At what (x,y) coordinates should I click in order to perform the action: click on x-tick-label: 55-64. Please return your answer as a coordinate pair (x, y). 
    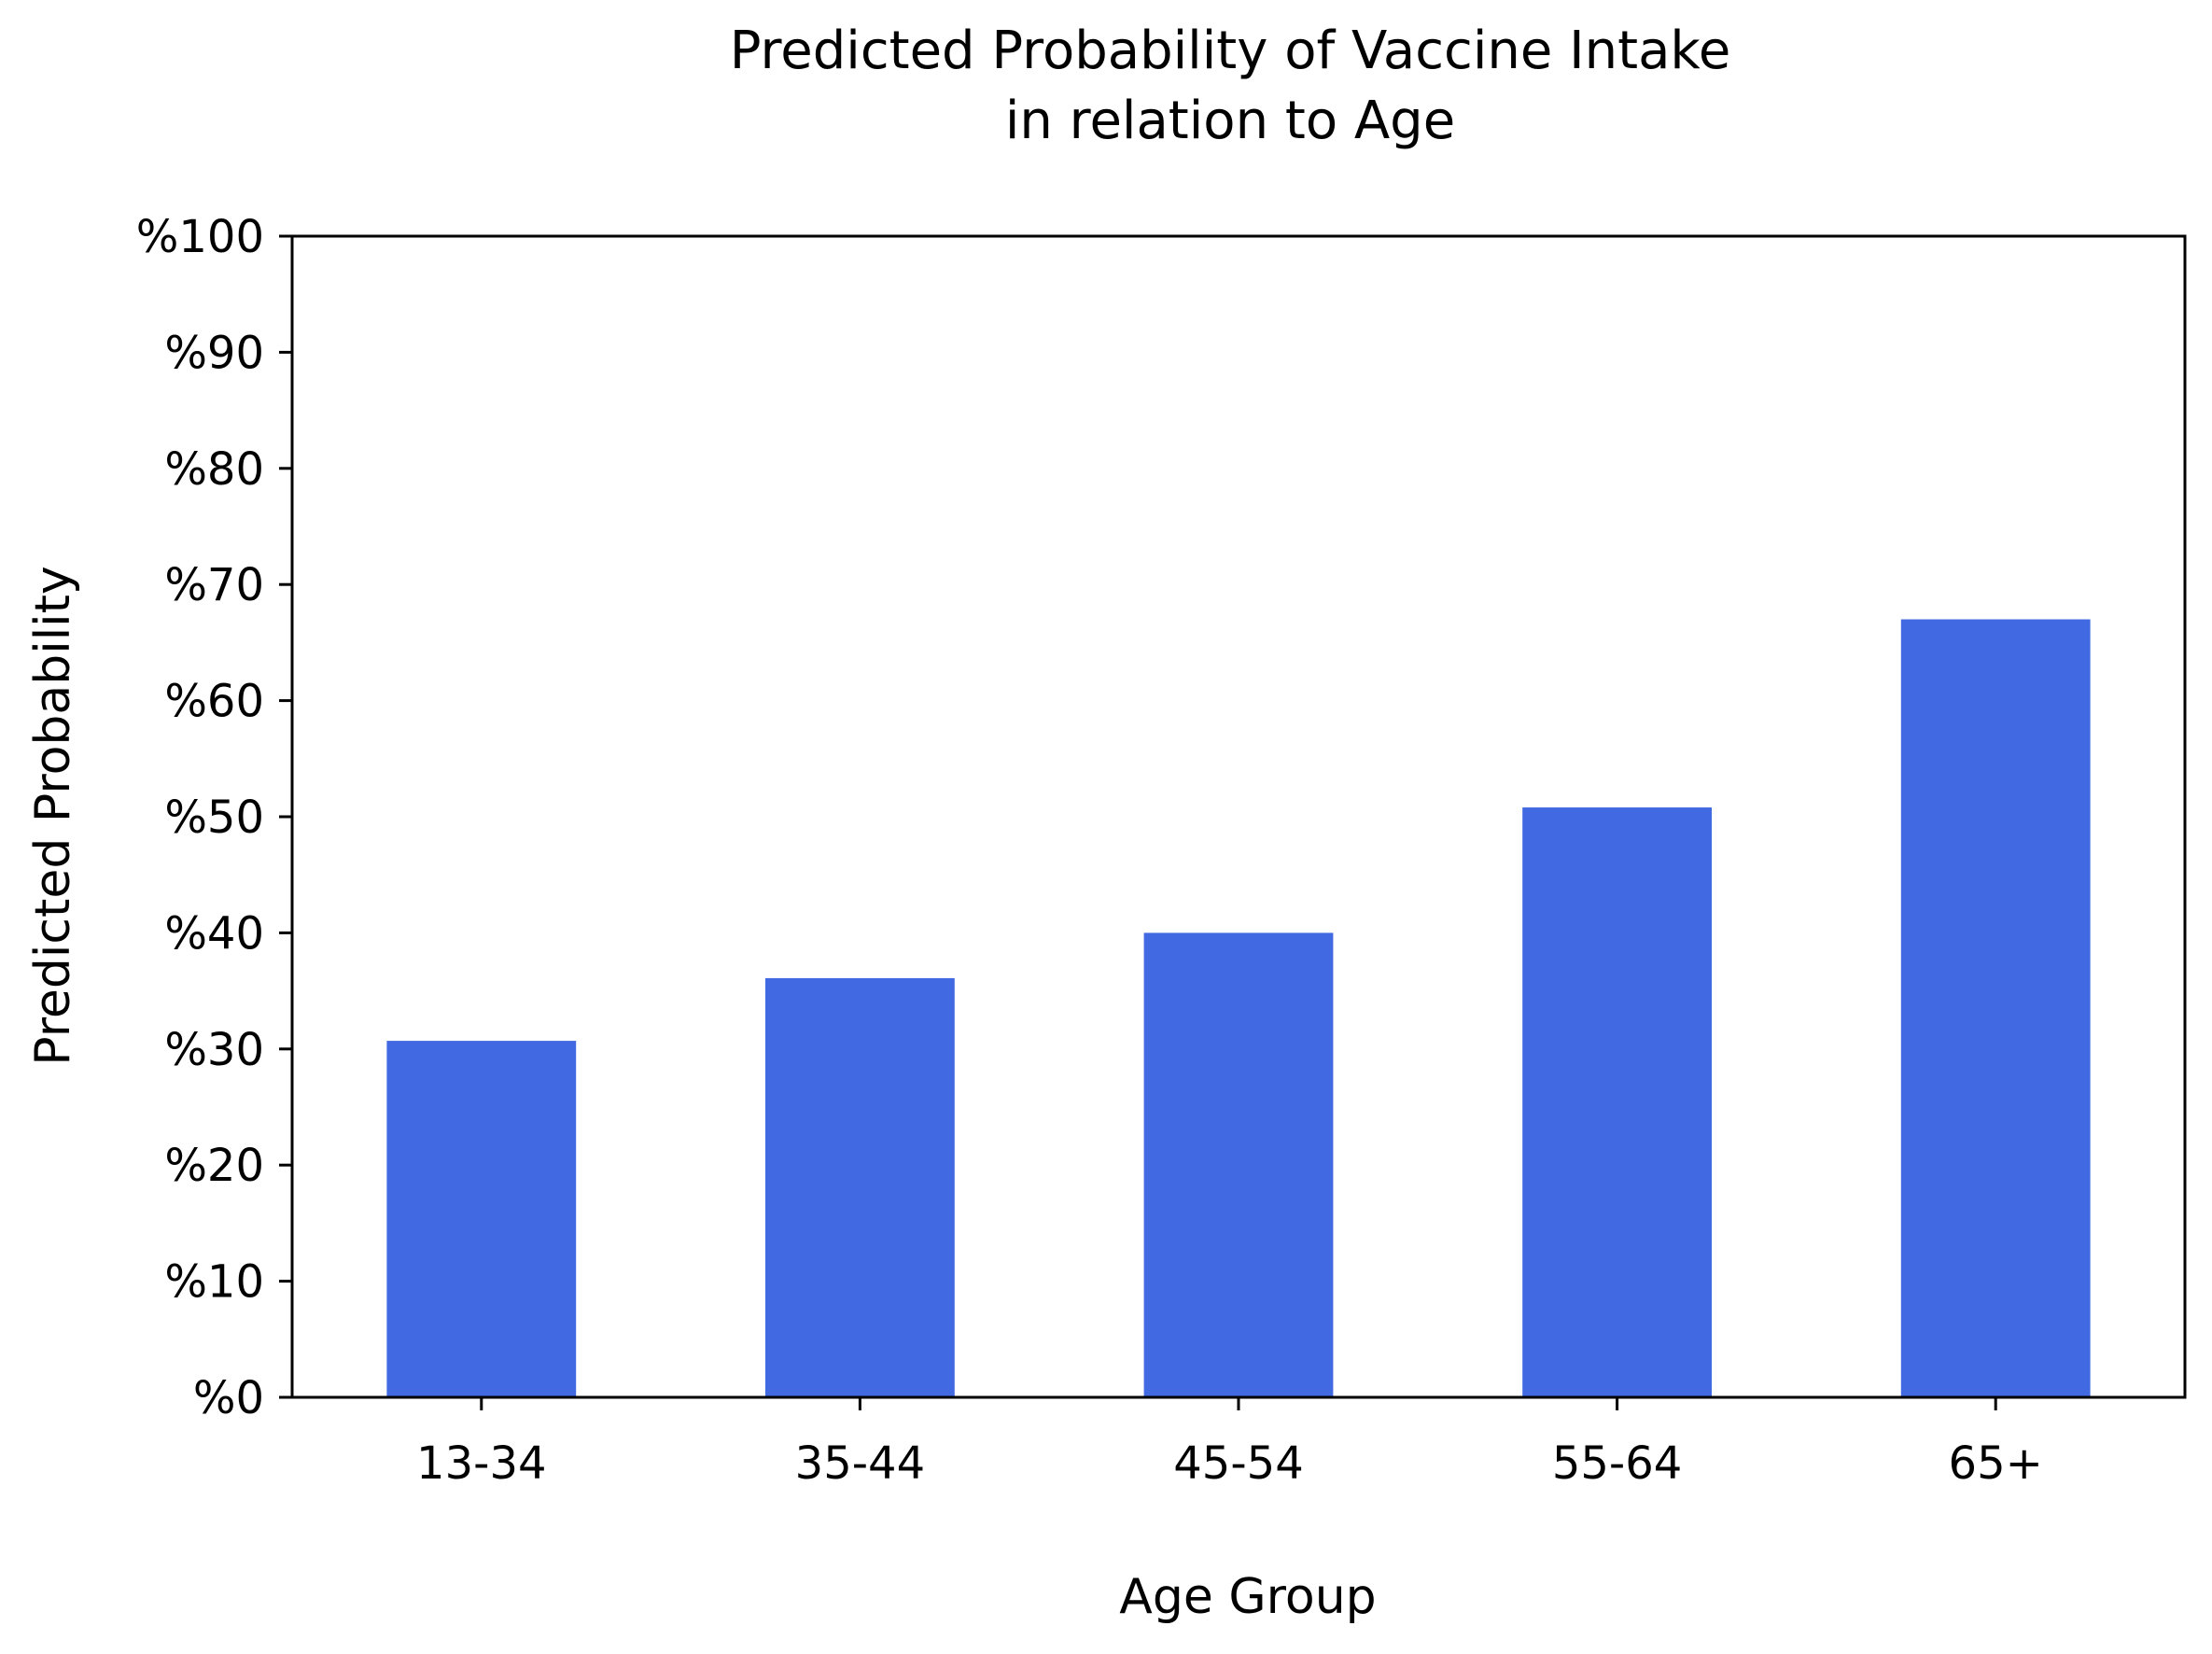
    Looking at the image, I should click on (1617, 1464).